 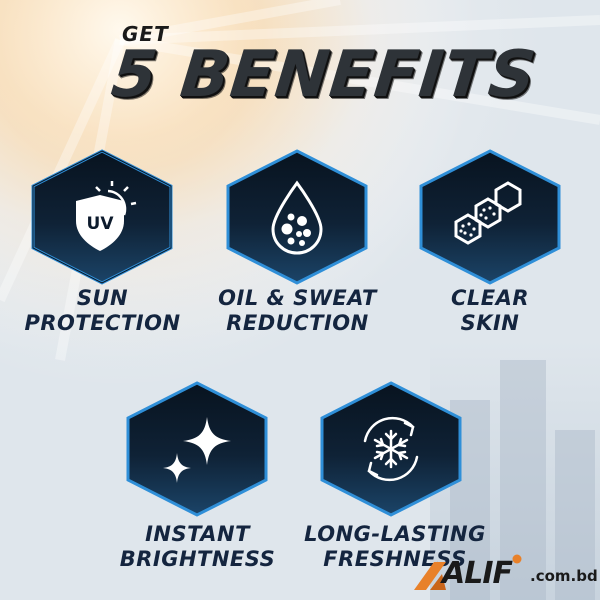 What do you see at coordinates (145, 34) in the screenshot?
I see `header-get-text: GET` at bounding box center [145, 34].